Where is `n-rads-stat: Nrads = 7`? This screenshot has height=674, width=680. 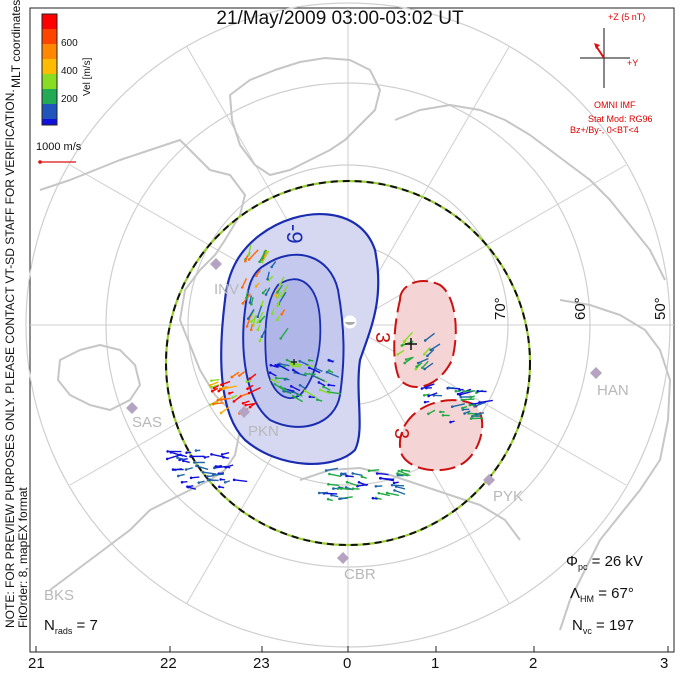
n-rads-stat: Nrads = 7 is located at coordinates (71, 626).